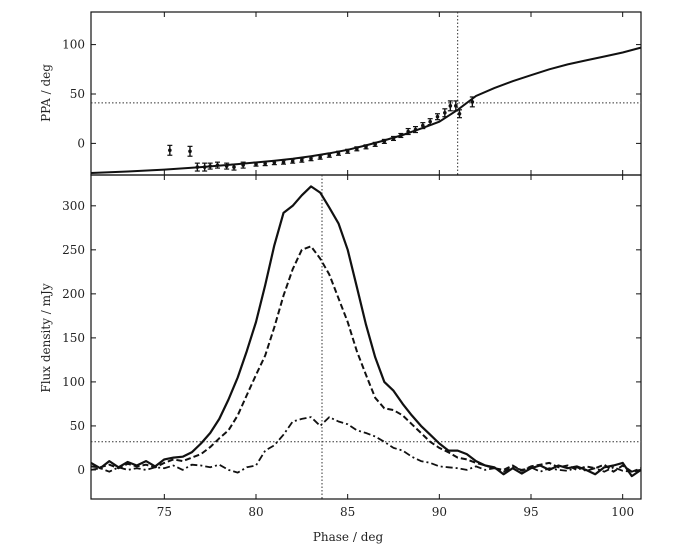  What do you see at coordinates (255, 512) in the screenshot?
I see `bottom-x-tick-label: 80` at bounding box center [255, 512].